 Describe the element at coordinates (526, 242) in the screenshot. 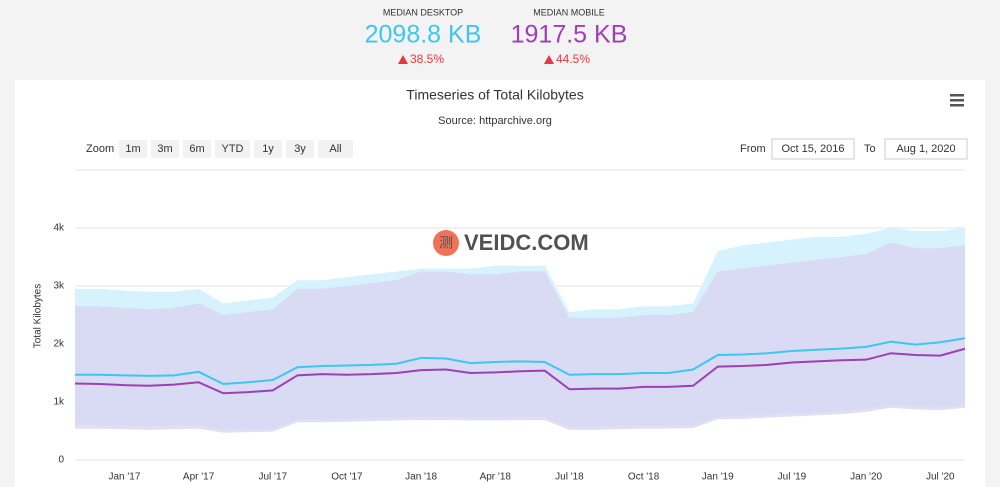

I see `watermark-text: VEIDC.COM` at that location.